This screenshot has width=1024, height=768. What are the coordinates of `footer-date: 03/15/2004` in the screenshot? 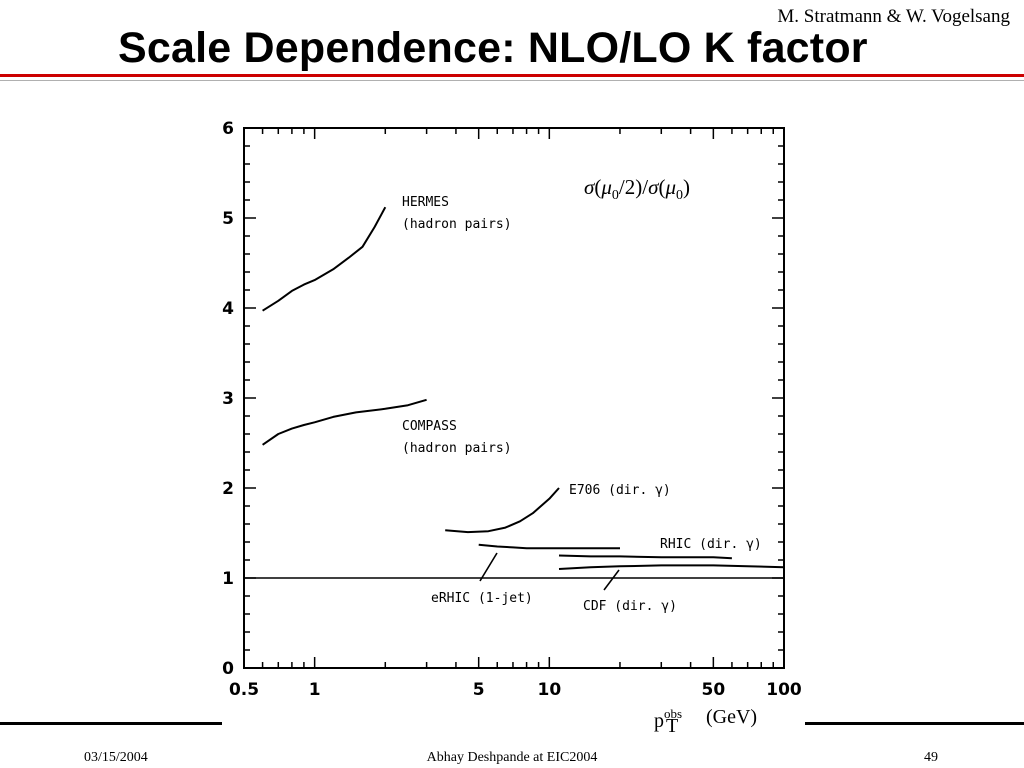 It's located at (116, 757).